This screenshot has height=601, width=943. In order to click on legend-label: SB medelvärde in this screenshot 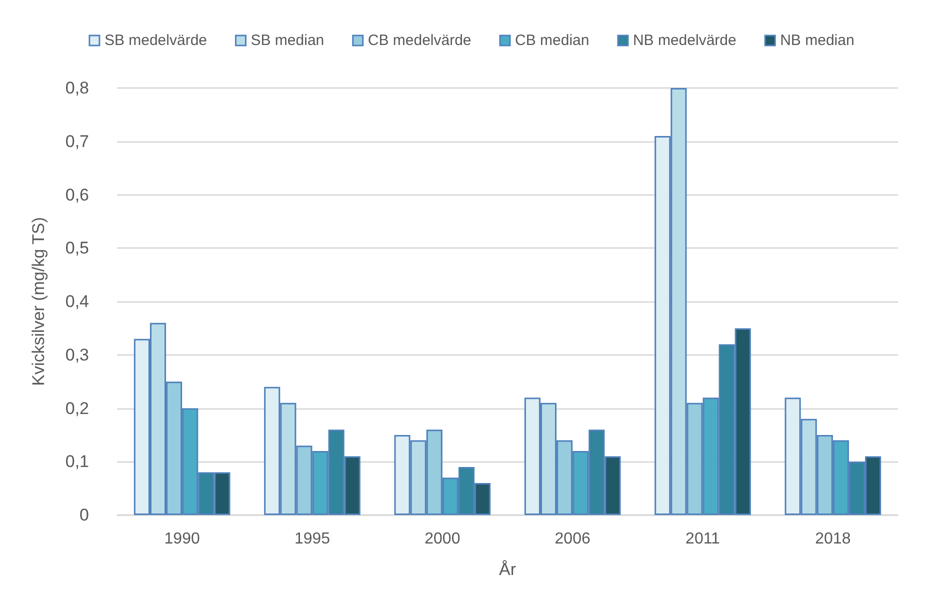, I will do `click(156, 40)`.